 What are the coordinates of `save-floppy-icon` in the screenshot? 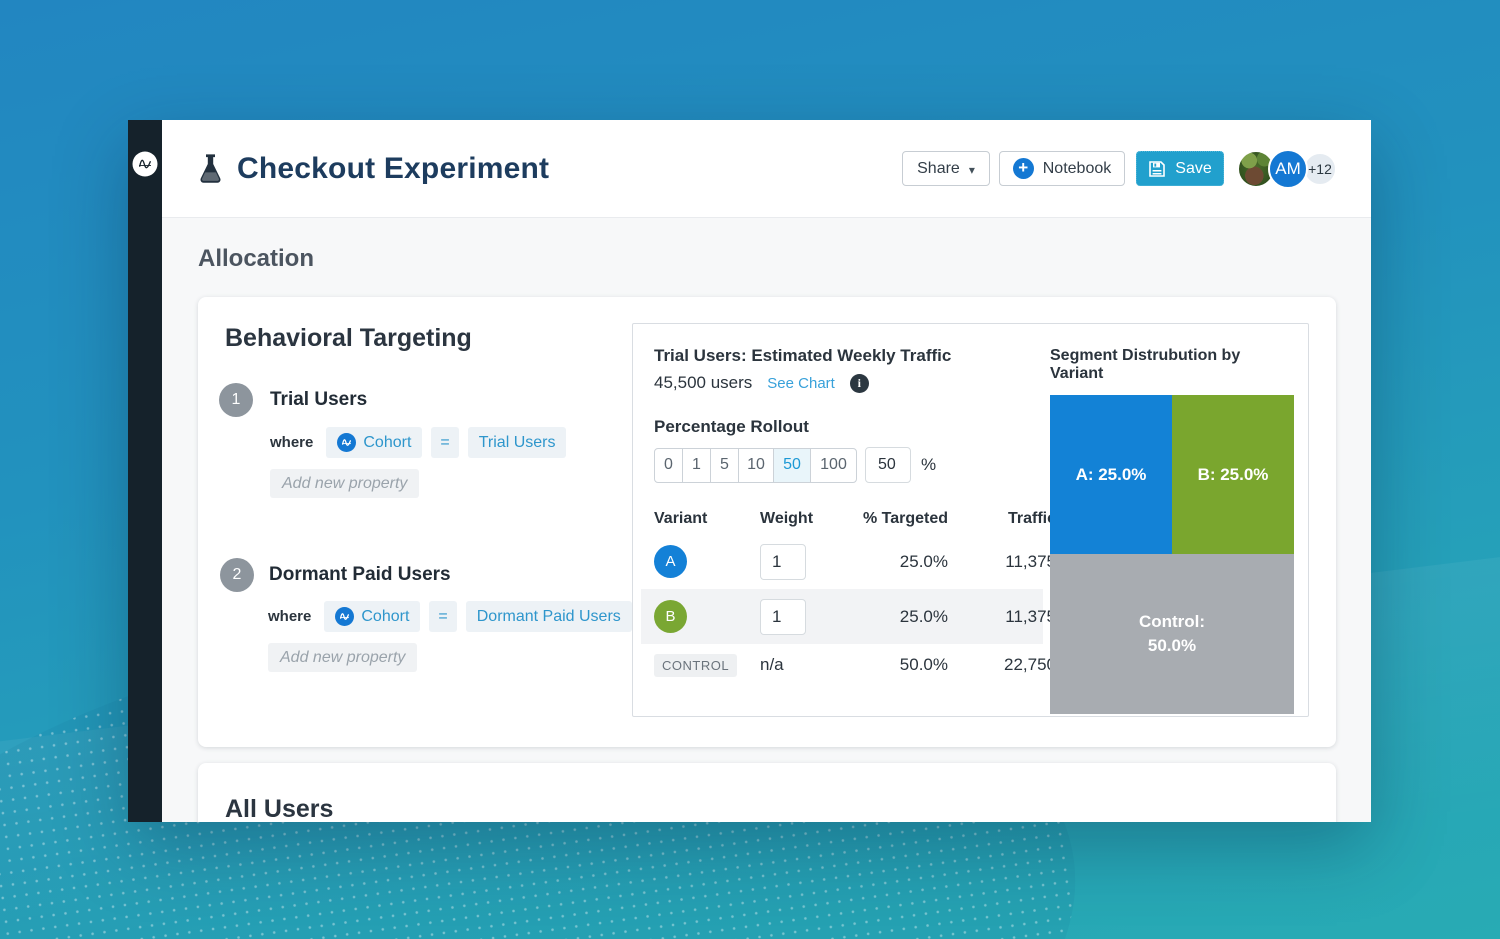 It's located at (1157, 168).